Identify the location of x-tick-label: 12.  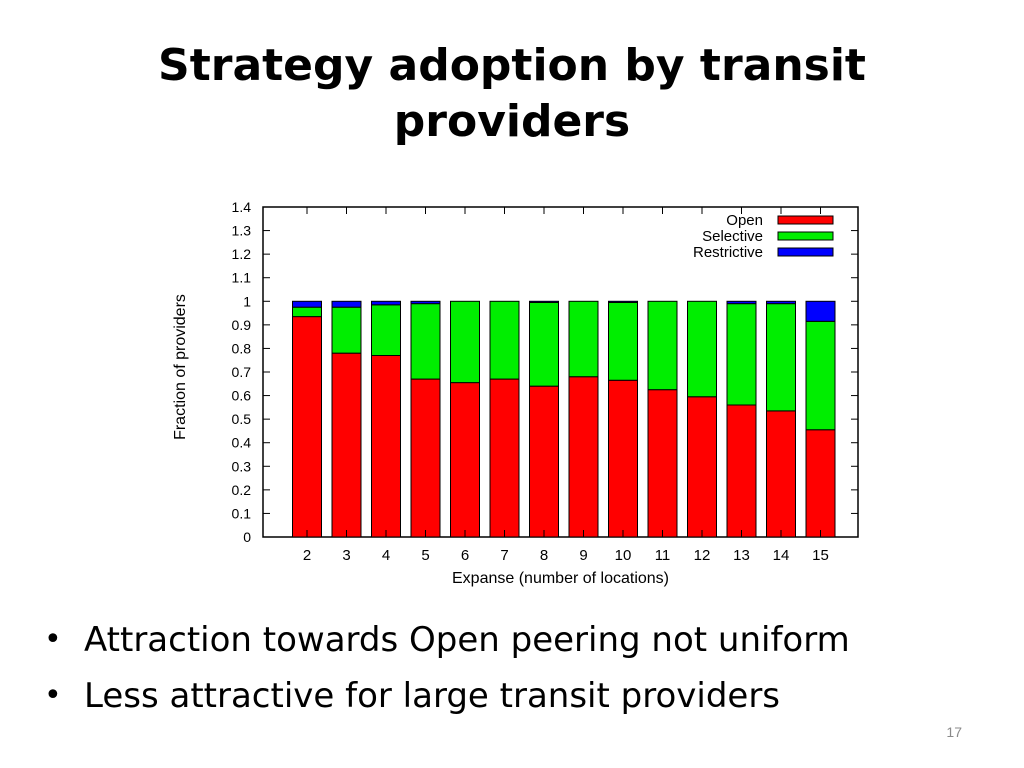
(702, 555).